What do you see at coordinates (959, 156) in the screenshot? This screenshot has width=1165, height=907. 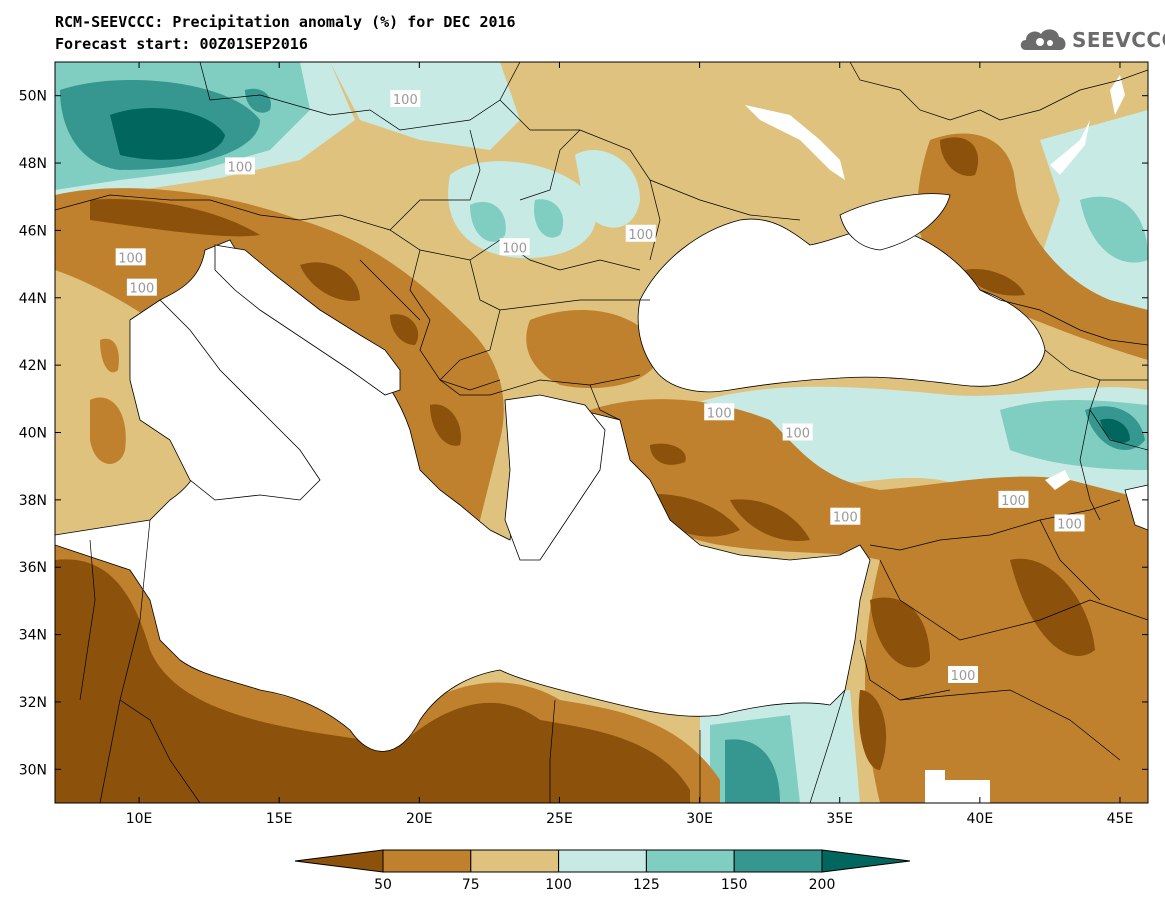 I see `field-vdry-russia` at bounding box center [959, 156].